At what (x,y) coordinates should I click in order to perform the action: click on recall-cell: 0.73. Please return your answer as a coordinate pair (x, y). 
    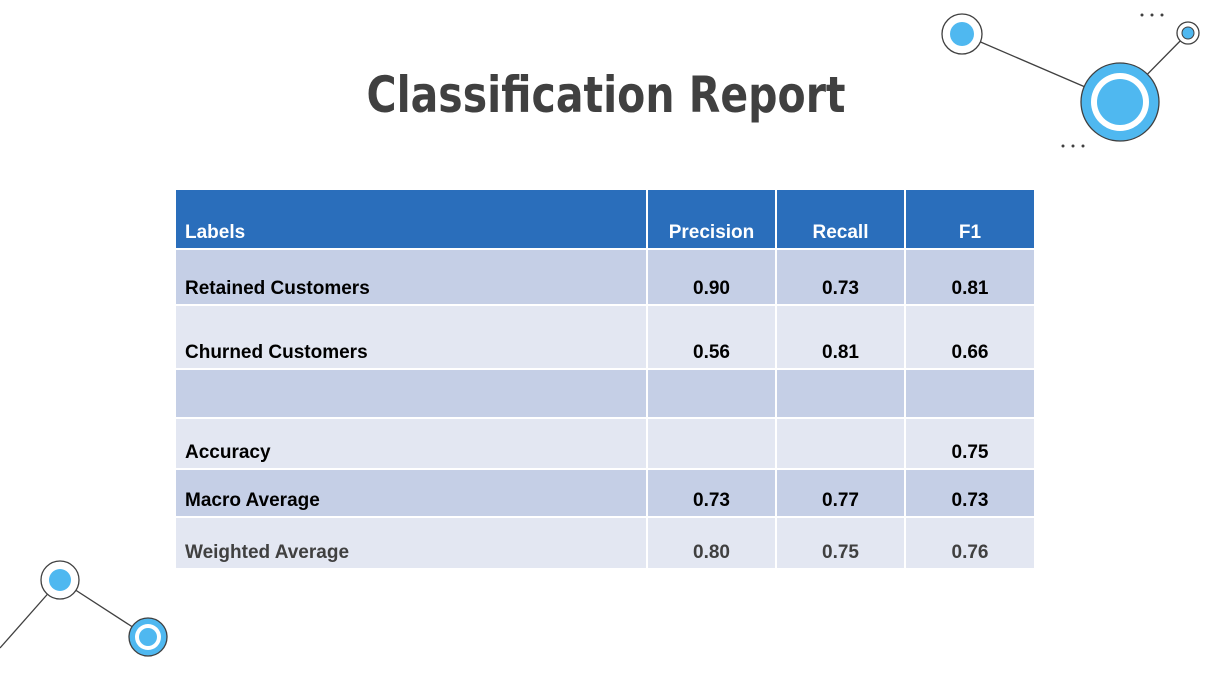
    Looking at the image, I should click on (841, 278).